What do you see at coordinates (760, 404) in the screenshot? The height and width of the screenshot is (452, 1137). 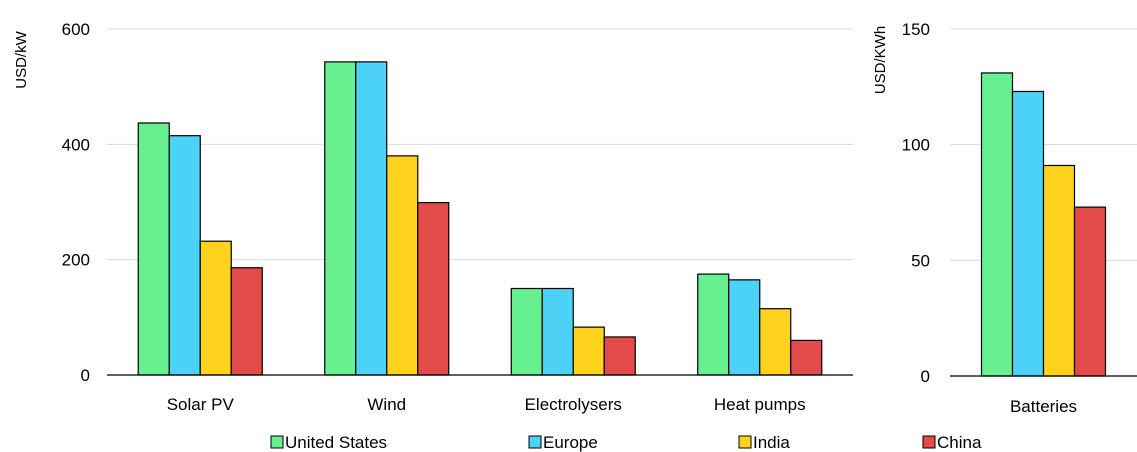 I see `x-category-label: Heat pumps` at bounding box center [760, 404].